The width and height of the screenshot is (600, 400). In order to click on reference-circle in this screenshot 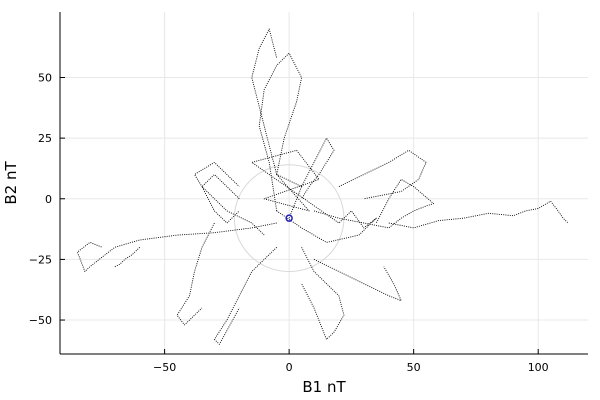, I will do `click(289, 218)`.